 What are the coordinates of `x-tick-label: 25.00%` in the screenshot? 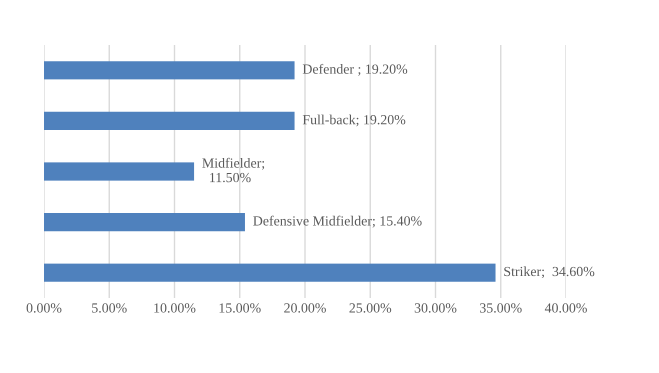 It's located at (370, 308).